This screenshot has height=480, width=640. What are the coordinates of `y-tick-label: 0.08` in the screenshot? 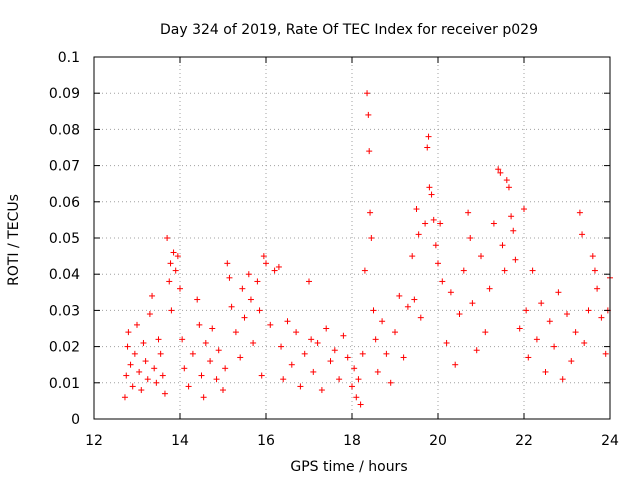 It's located at (64, 130).